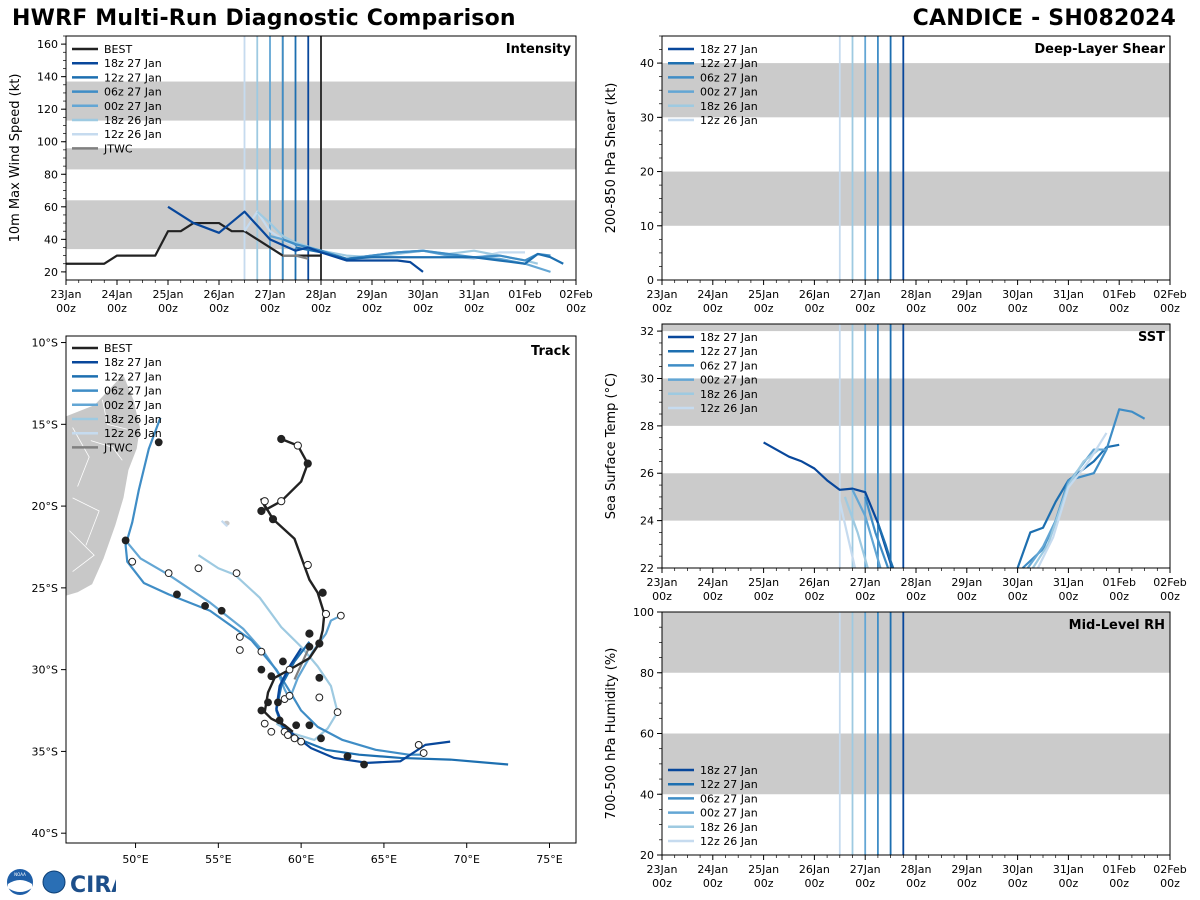 This screenshot has width=1200, height=900. Describe the element at coordinates (1068, 294) in the screenshot. I see `x-tick-label-date: 31Jan` at that location.